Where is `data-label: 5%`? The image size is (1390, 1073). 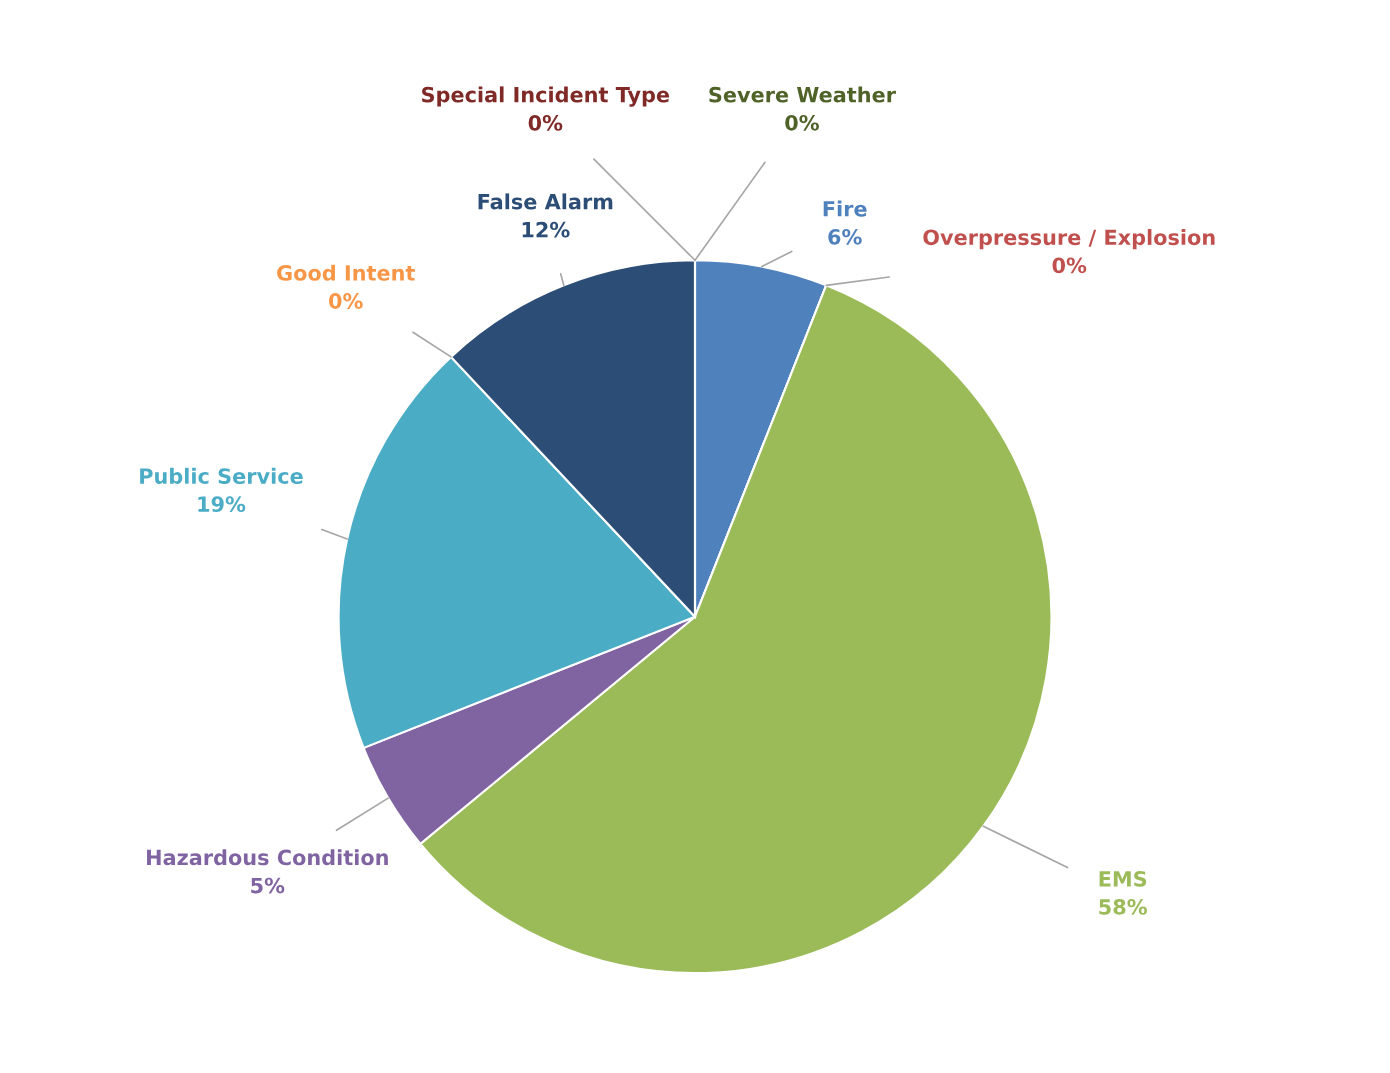 data-label: 5% is located at coordinates (268, 885).